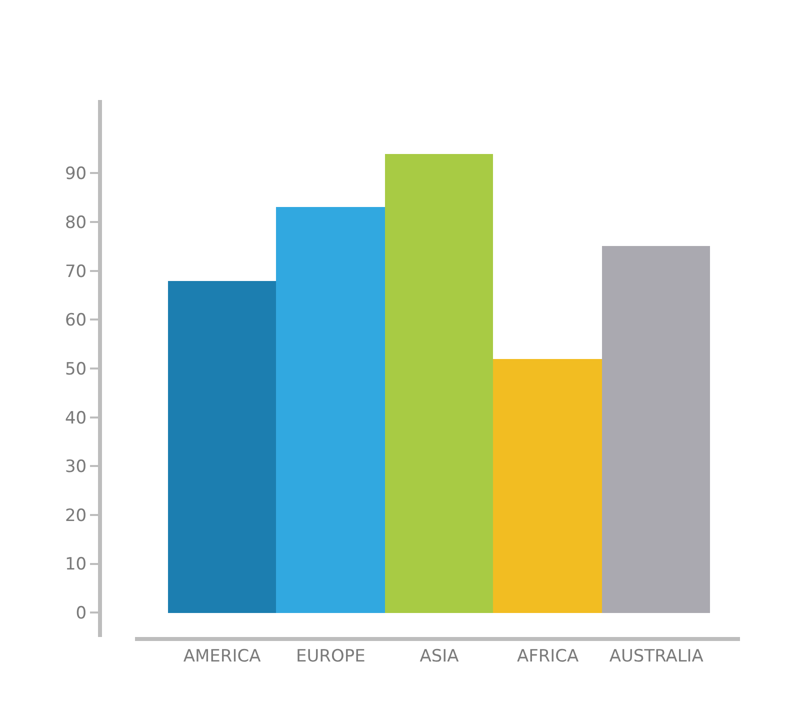 The width and height of the screenshot is (800, 717). I want to click on y-tick-label: 0, so click(81, 614).